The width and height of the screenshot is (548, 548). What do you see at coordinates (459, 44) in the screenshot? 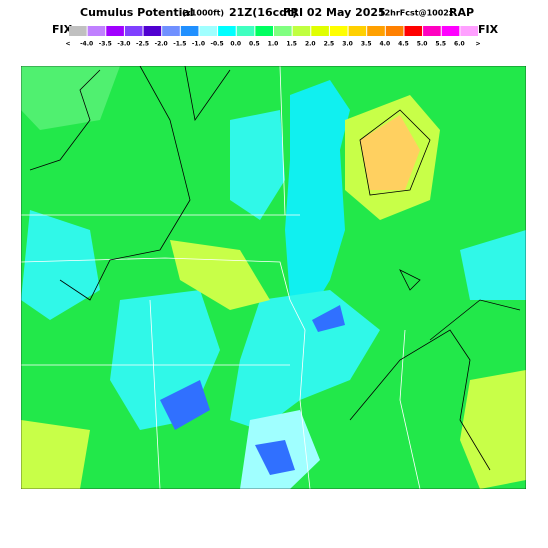
I see `legend-label: 6.0` at bounding box center [459, 44].